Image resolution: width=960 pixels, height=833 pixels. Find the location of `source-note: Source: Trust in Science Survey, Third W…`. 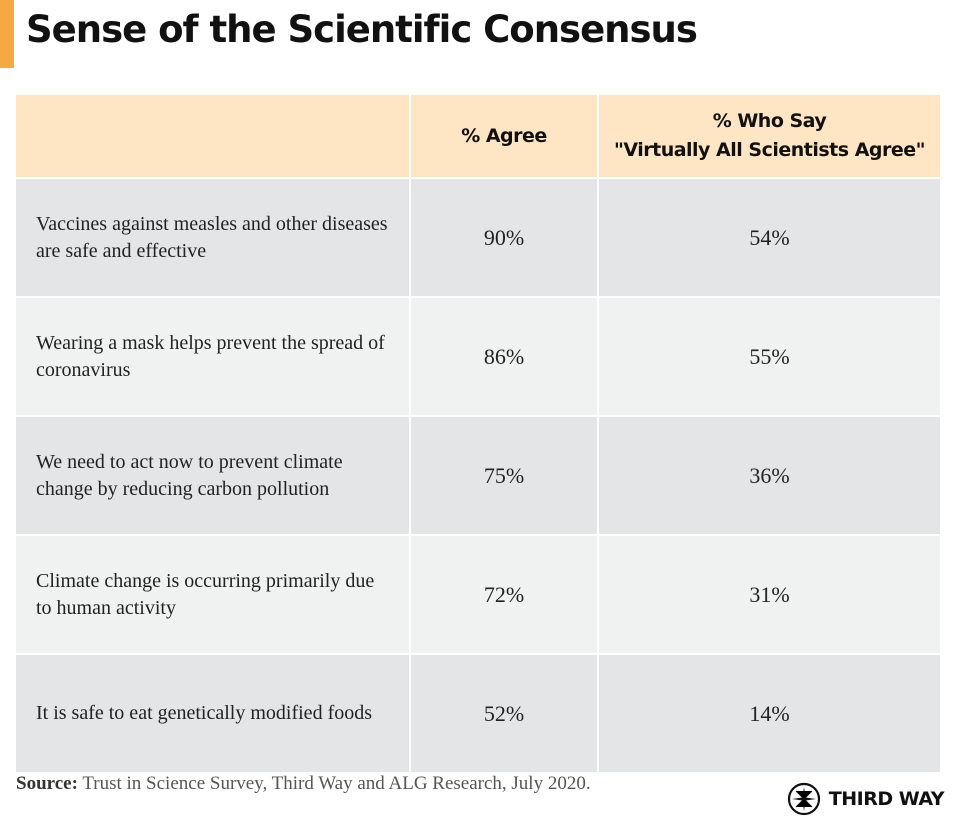

source-note: Source: Trust in Science Survey, Third W… is located at coordinates (303, 784).